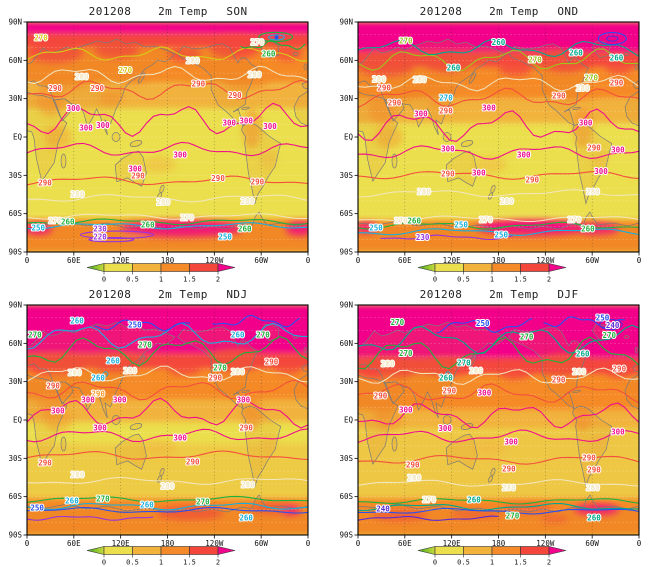  I want to click on colorbar-tick-label: 0, so click(104, 563).